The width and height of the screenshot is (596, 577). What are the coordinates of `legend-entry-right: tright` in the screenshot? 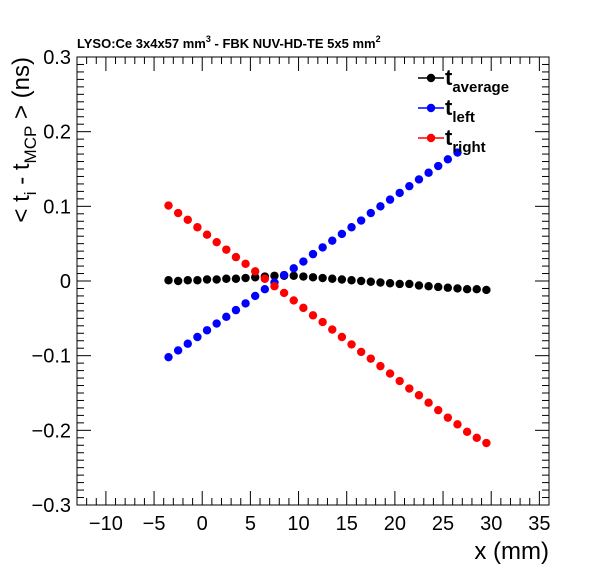 It's located at (452, 140).